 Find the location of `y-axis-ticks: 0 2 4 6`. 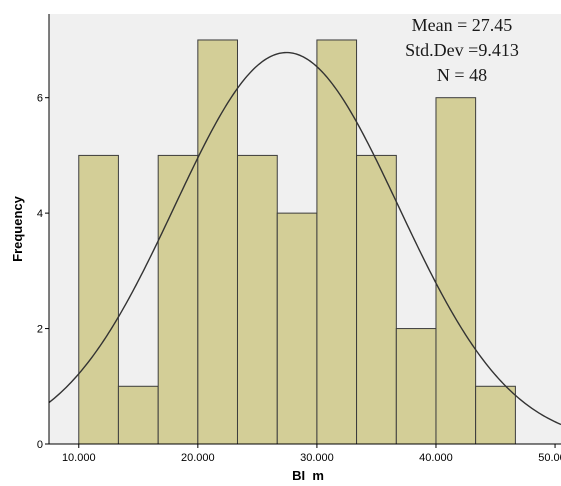

y-axis-ticks: 0 2 4 6 is located at coordinates (43, 272).